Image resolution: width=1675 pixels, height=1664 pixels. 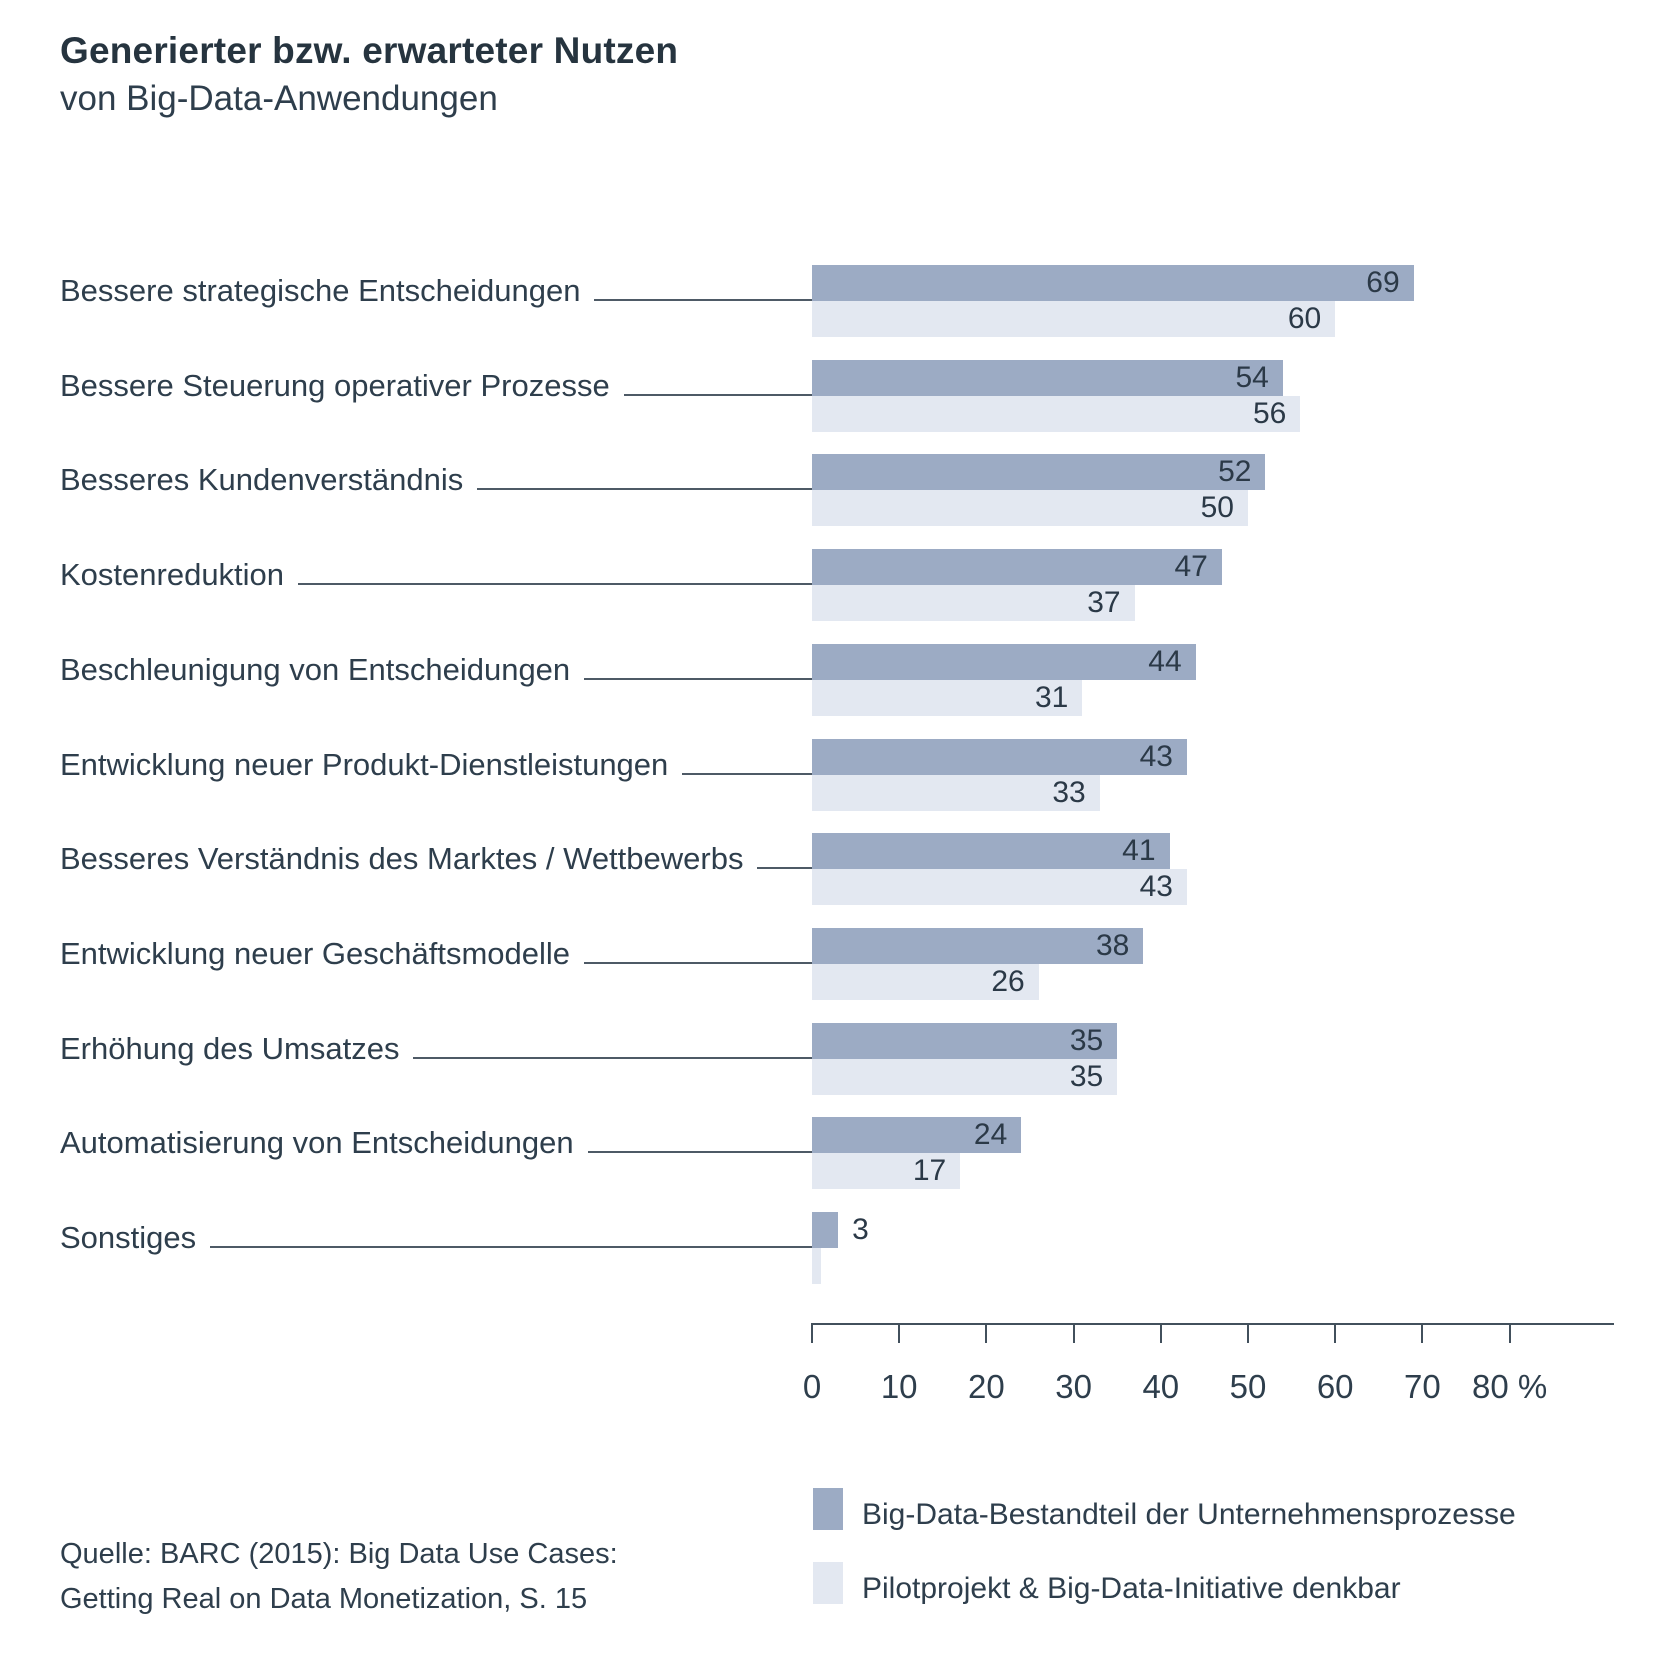 What do you see at coordinates (1269, 413) in the screenshot?
I see `value-label: 56` at bounding box center [1269, 413].